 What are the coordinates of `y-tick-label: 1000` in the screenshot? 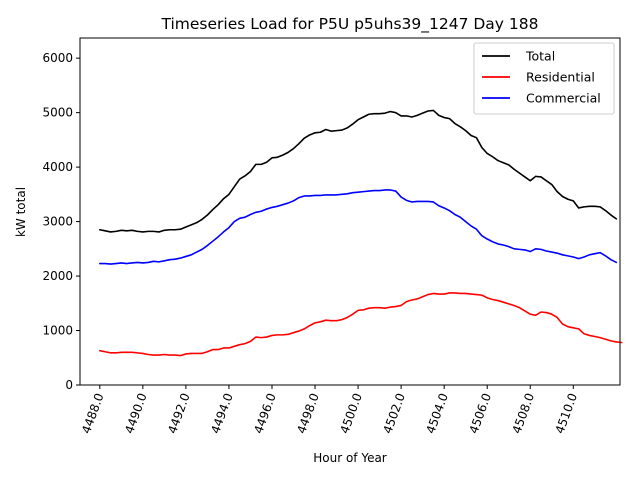 It's located at (57, 331).